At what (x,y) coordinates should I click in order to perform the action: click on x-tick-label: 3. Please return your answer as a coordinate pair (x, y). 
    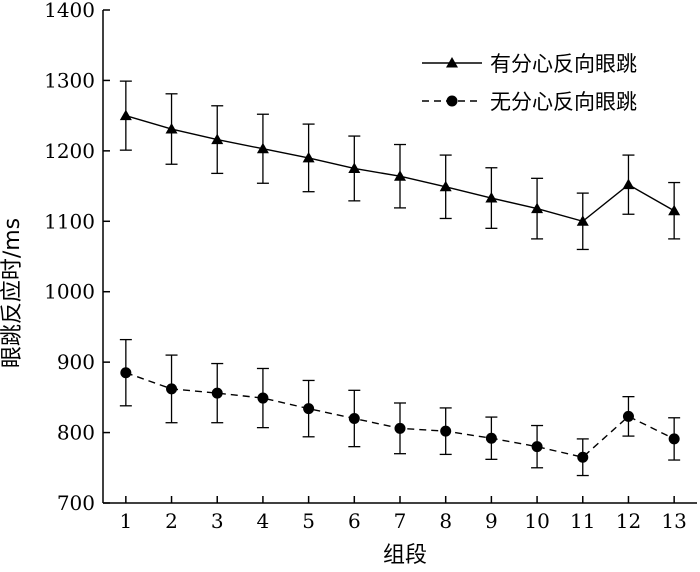
    Looking at the image, I should click on (217, 521).